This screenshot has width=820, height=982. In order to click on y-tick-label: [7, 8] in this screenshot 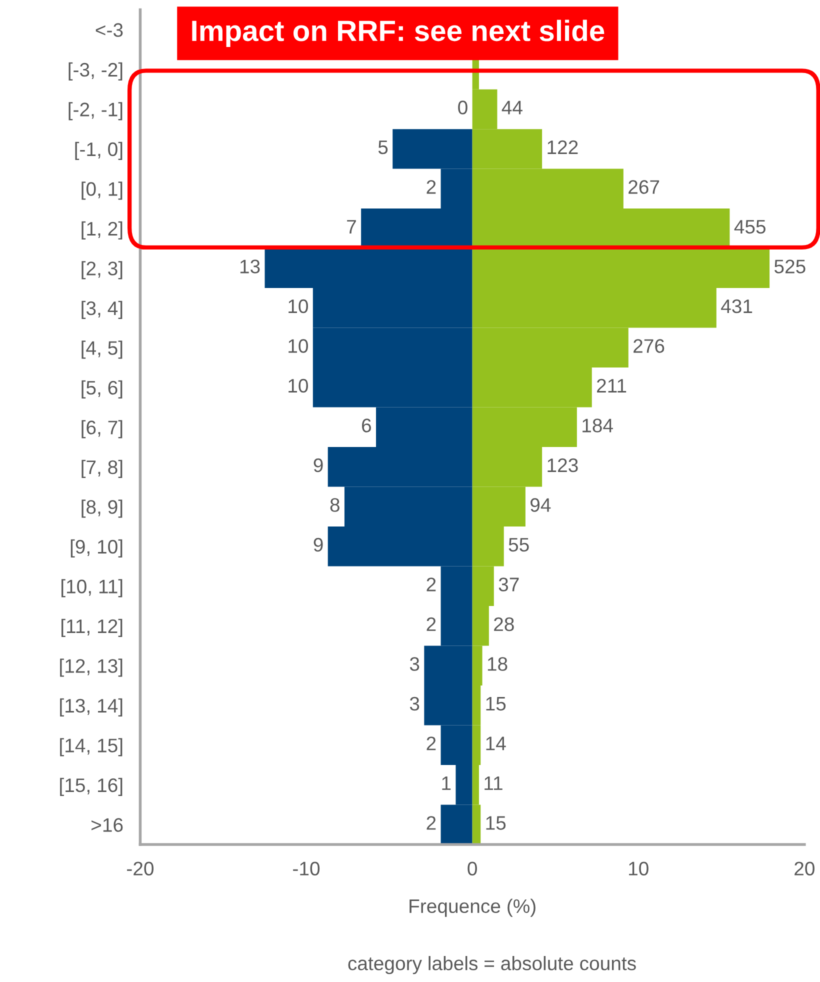, I will do `click(102, 469)`.